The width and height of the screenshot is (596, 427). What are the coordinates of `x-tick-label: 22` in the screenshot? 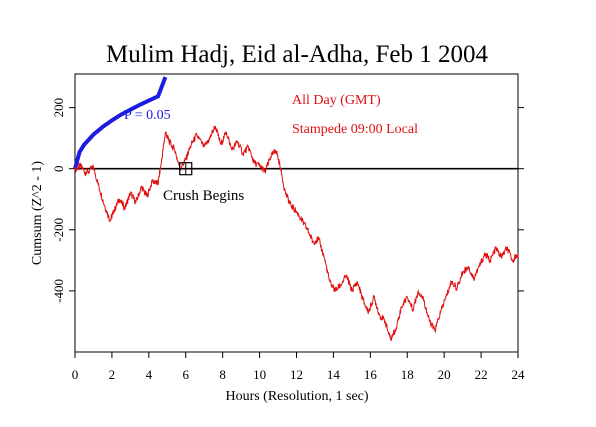 It's located at (481, 374).